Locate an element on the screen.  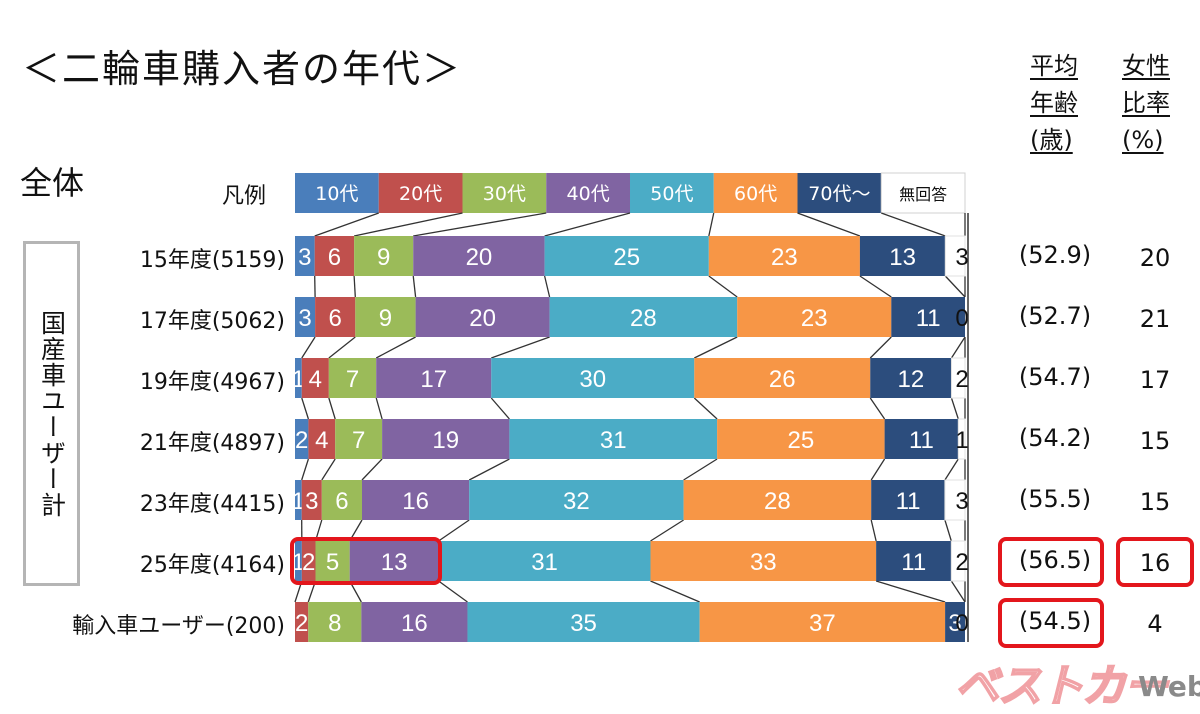
row-label: 19年度(4967) is located at coordinates (212, 380).